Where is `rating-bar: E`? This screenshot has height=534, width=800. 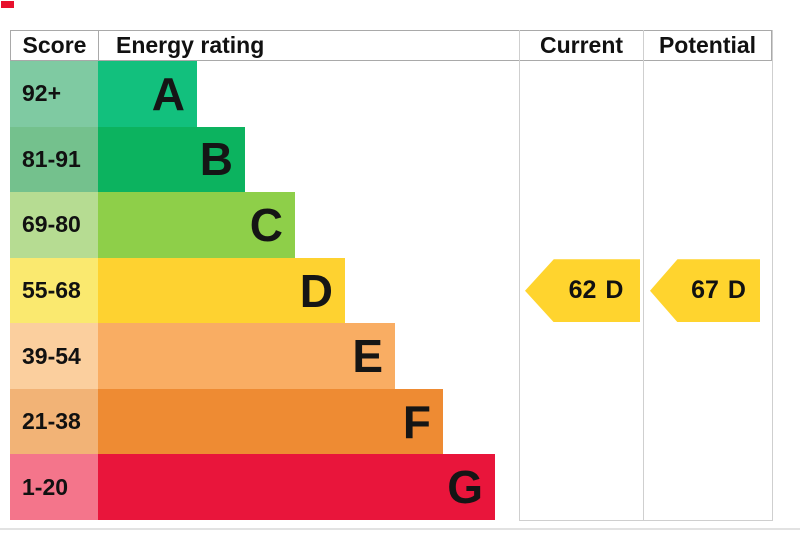 rating-bar: E is located at coordinates (246, 356).